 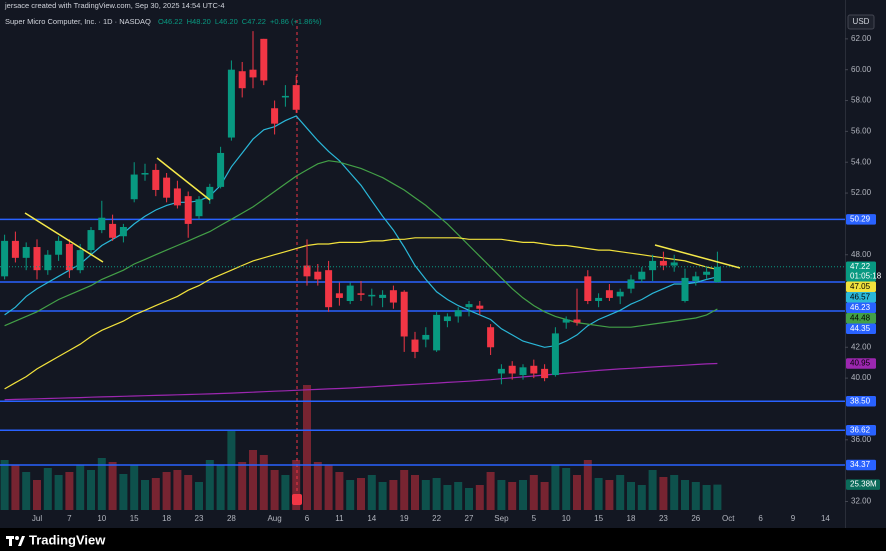 I want to click on currency: USD, so click(x=861, y=21).